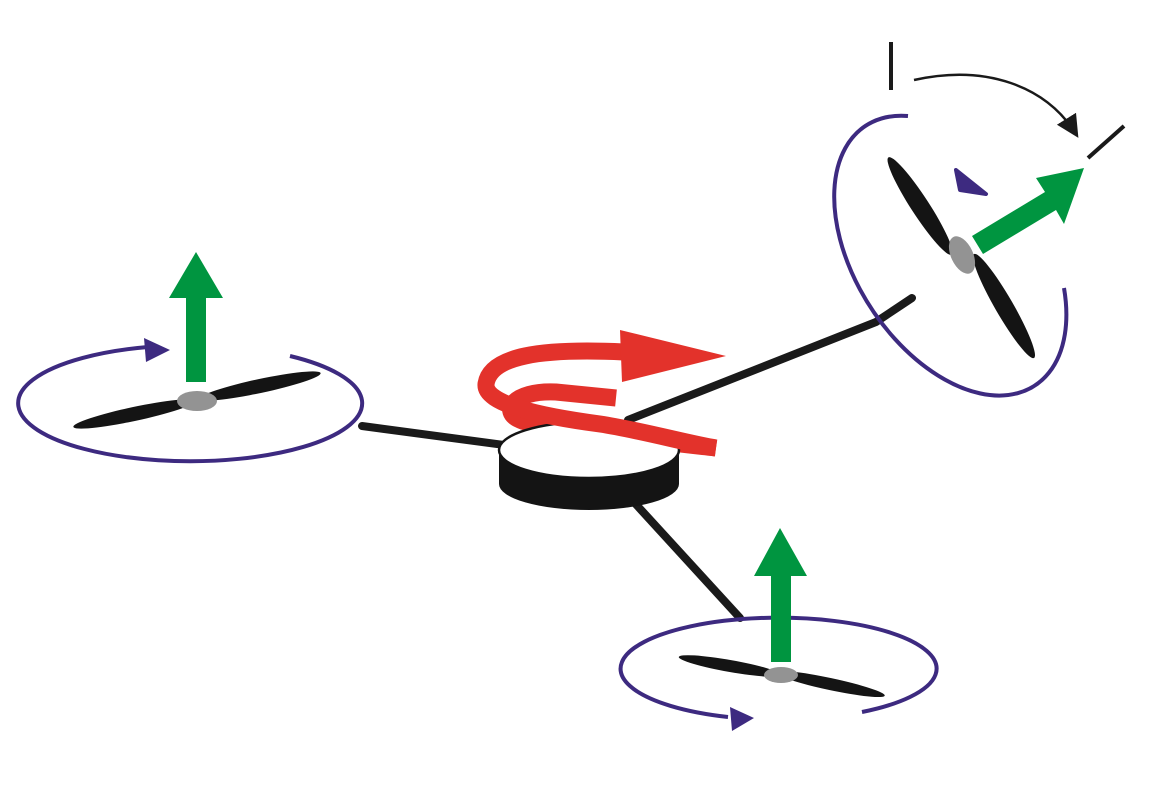 The height and width of the screenshot is (804, 1172). What do you see at coordinates (1028, 211) in the screenshot?
I see `thrust-arrow-right` at bounding box center [1028, 211].